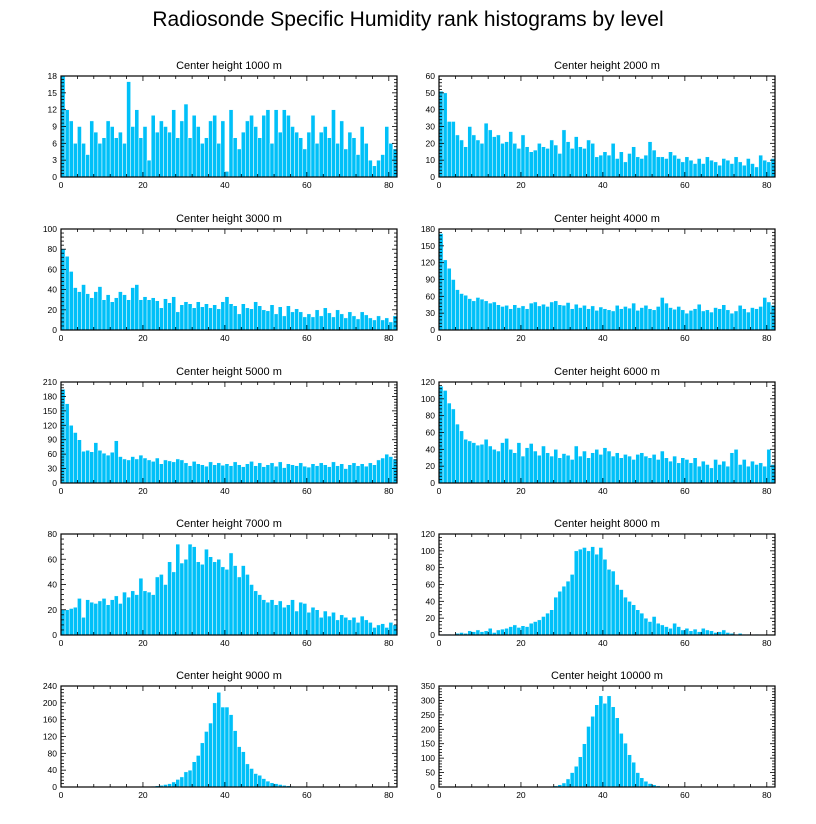 The image size is (816, 824). I want to click on y-tick-label: 50, so click(431, 773).